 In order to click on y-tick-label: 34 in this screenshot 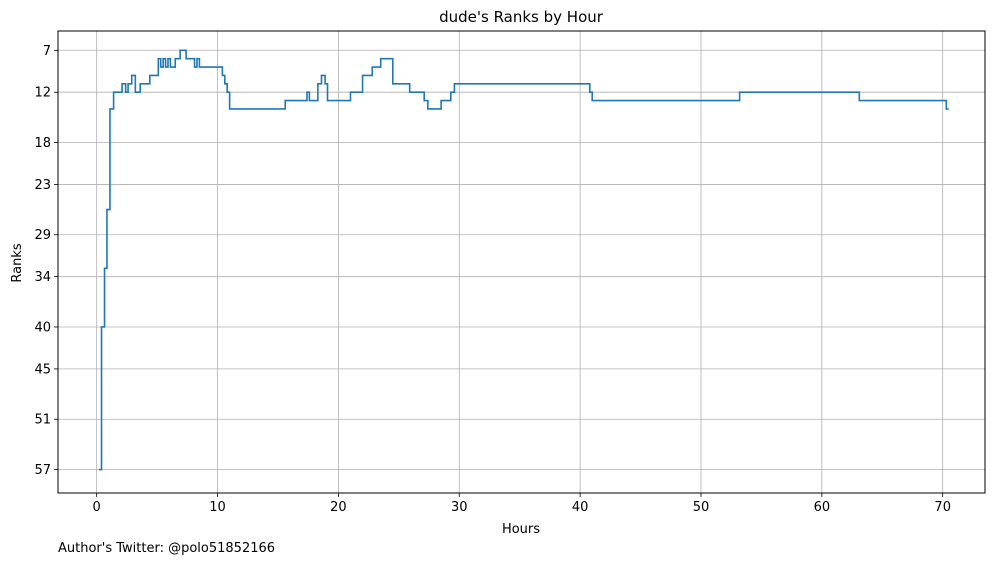, I will do `click(42, 277)`.